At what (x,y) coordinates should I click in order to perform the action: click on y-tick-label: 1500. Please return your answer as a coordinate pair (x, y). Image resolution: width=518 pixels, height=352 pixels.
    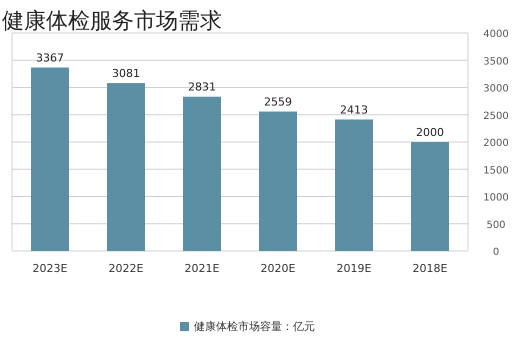
    Looking at the image, I should click on (496, 170).